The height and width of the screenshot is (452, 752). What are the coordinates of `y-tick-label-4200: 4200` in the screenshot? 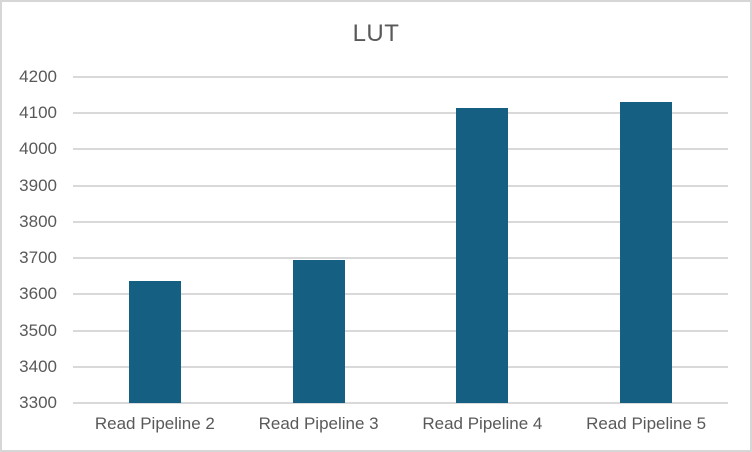 It's located at (38, 76).